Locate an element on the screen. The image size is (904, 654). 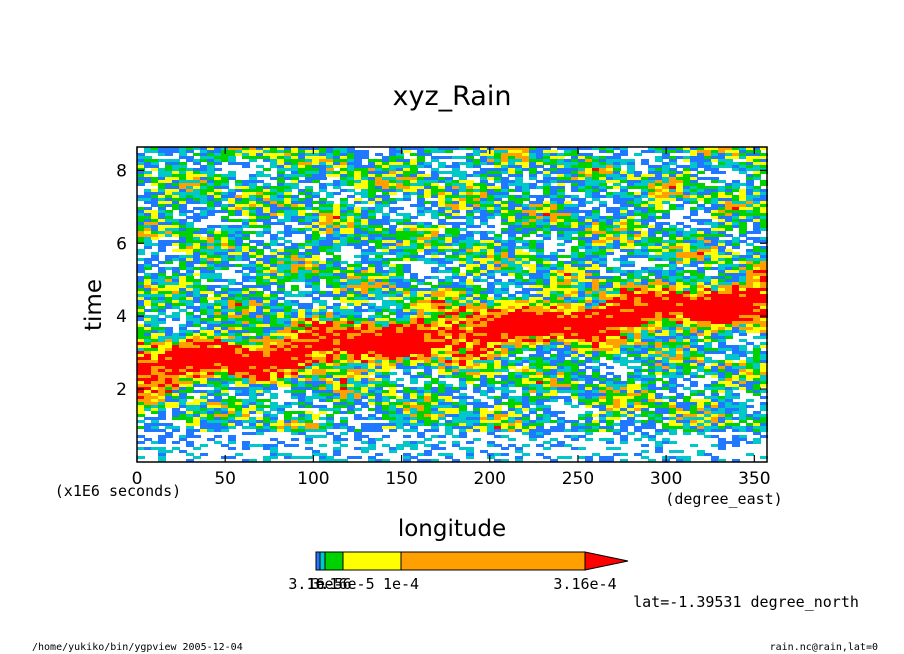
x-tick-label: 300 is located at coordinates (666, 479).